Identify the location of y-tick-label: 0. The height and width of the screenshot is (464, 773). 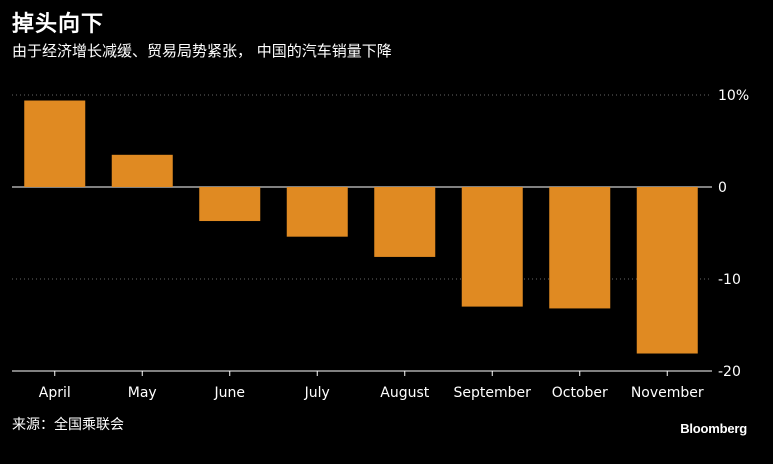
(722, 188).